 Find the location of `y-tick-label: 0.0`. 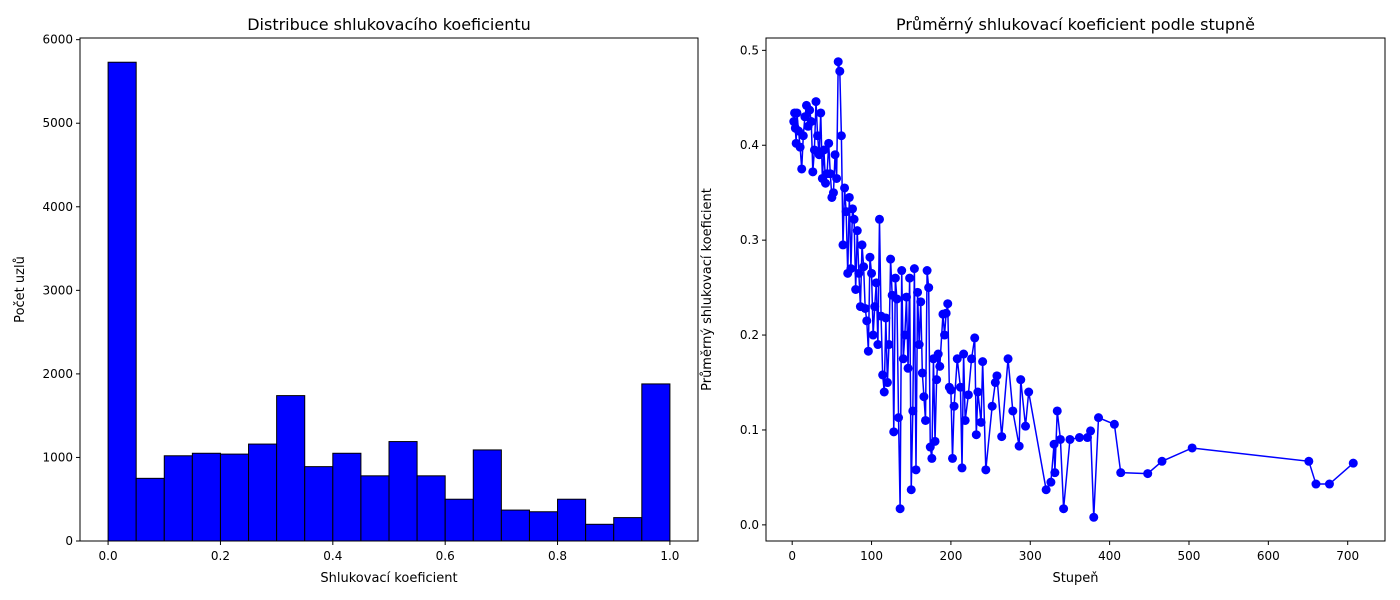

y-tick-label: 0.0 is located at coordinates (749, 525).